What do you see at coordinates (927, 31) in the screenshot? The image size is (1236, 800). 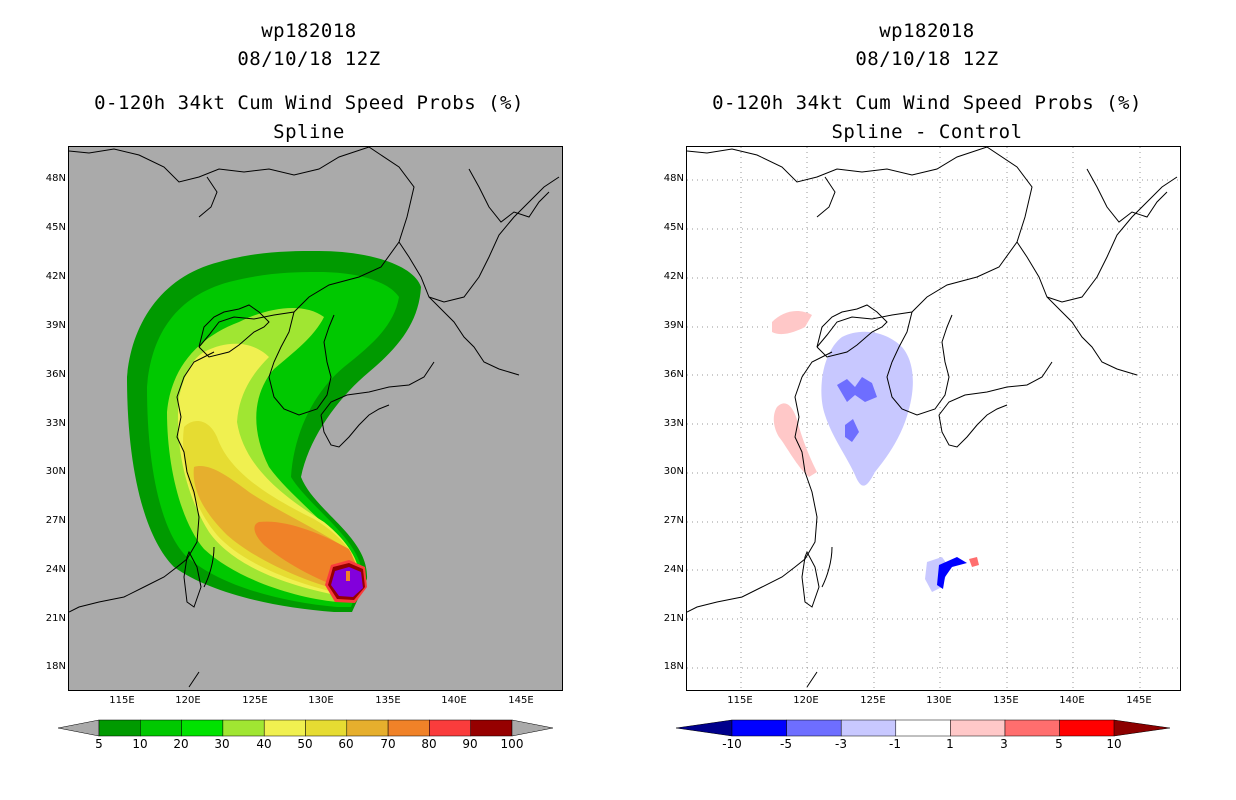 I see `storm-id-title: wp182018` at bounding box center [927, 31].